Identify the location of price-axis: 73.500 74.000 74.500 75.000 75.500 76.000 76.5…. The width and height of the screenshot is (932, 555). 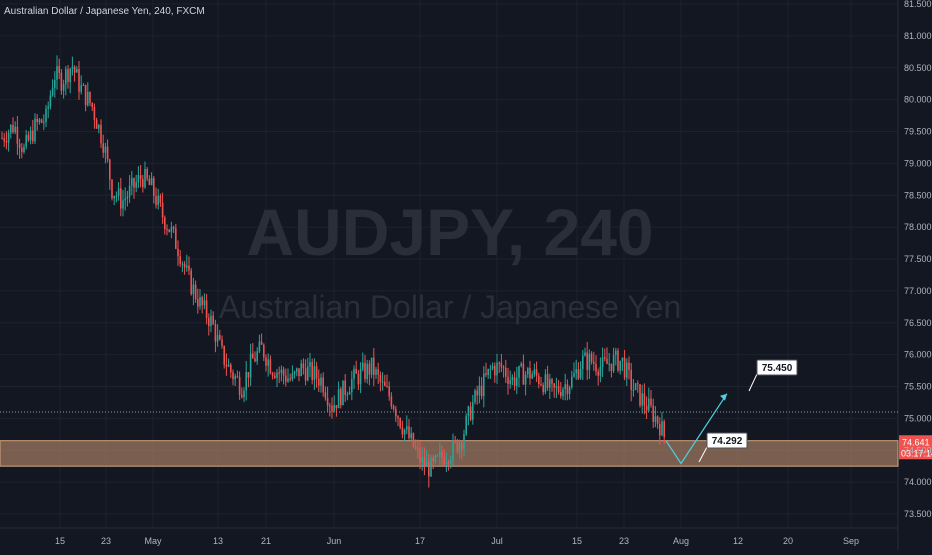
(918, 259).